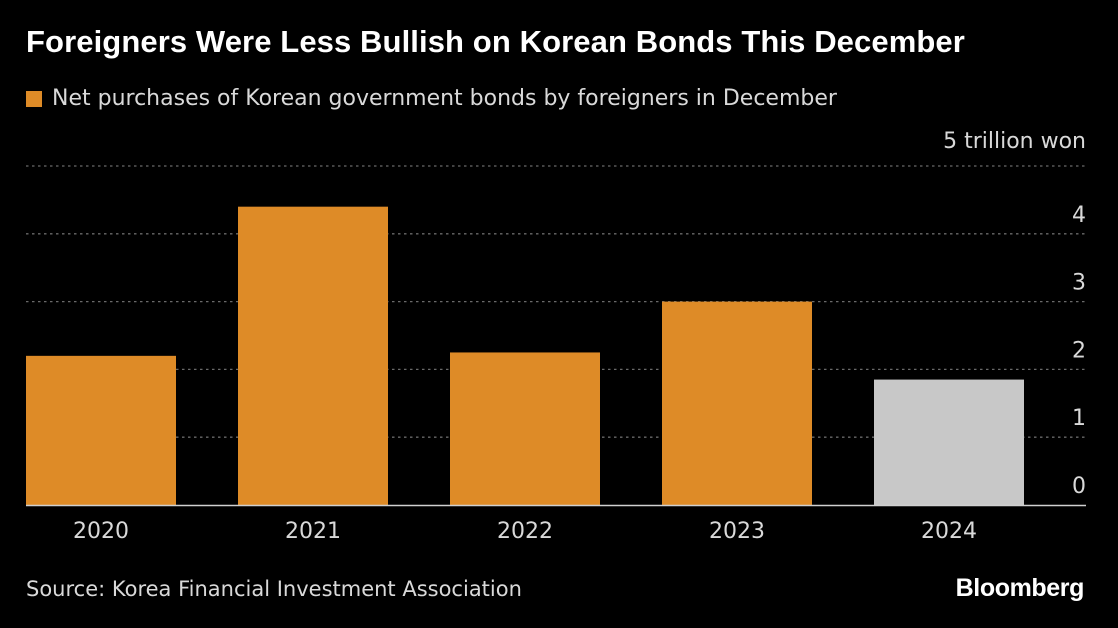  I want to click on bloomberg-logo: Bloomberg, so click(1020, 588).